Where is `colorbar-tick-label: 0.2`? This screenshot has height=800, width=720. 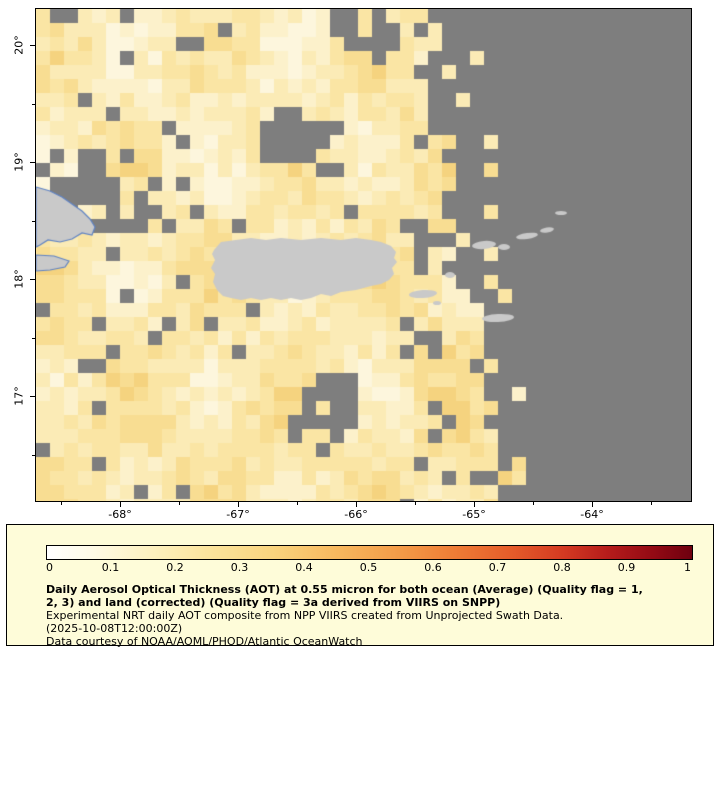
colorbar-tick-label: 0.2 is located at coordinates (175, 567).